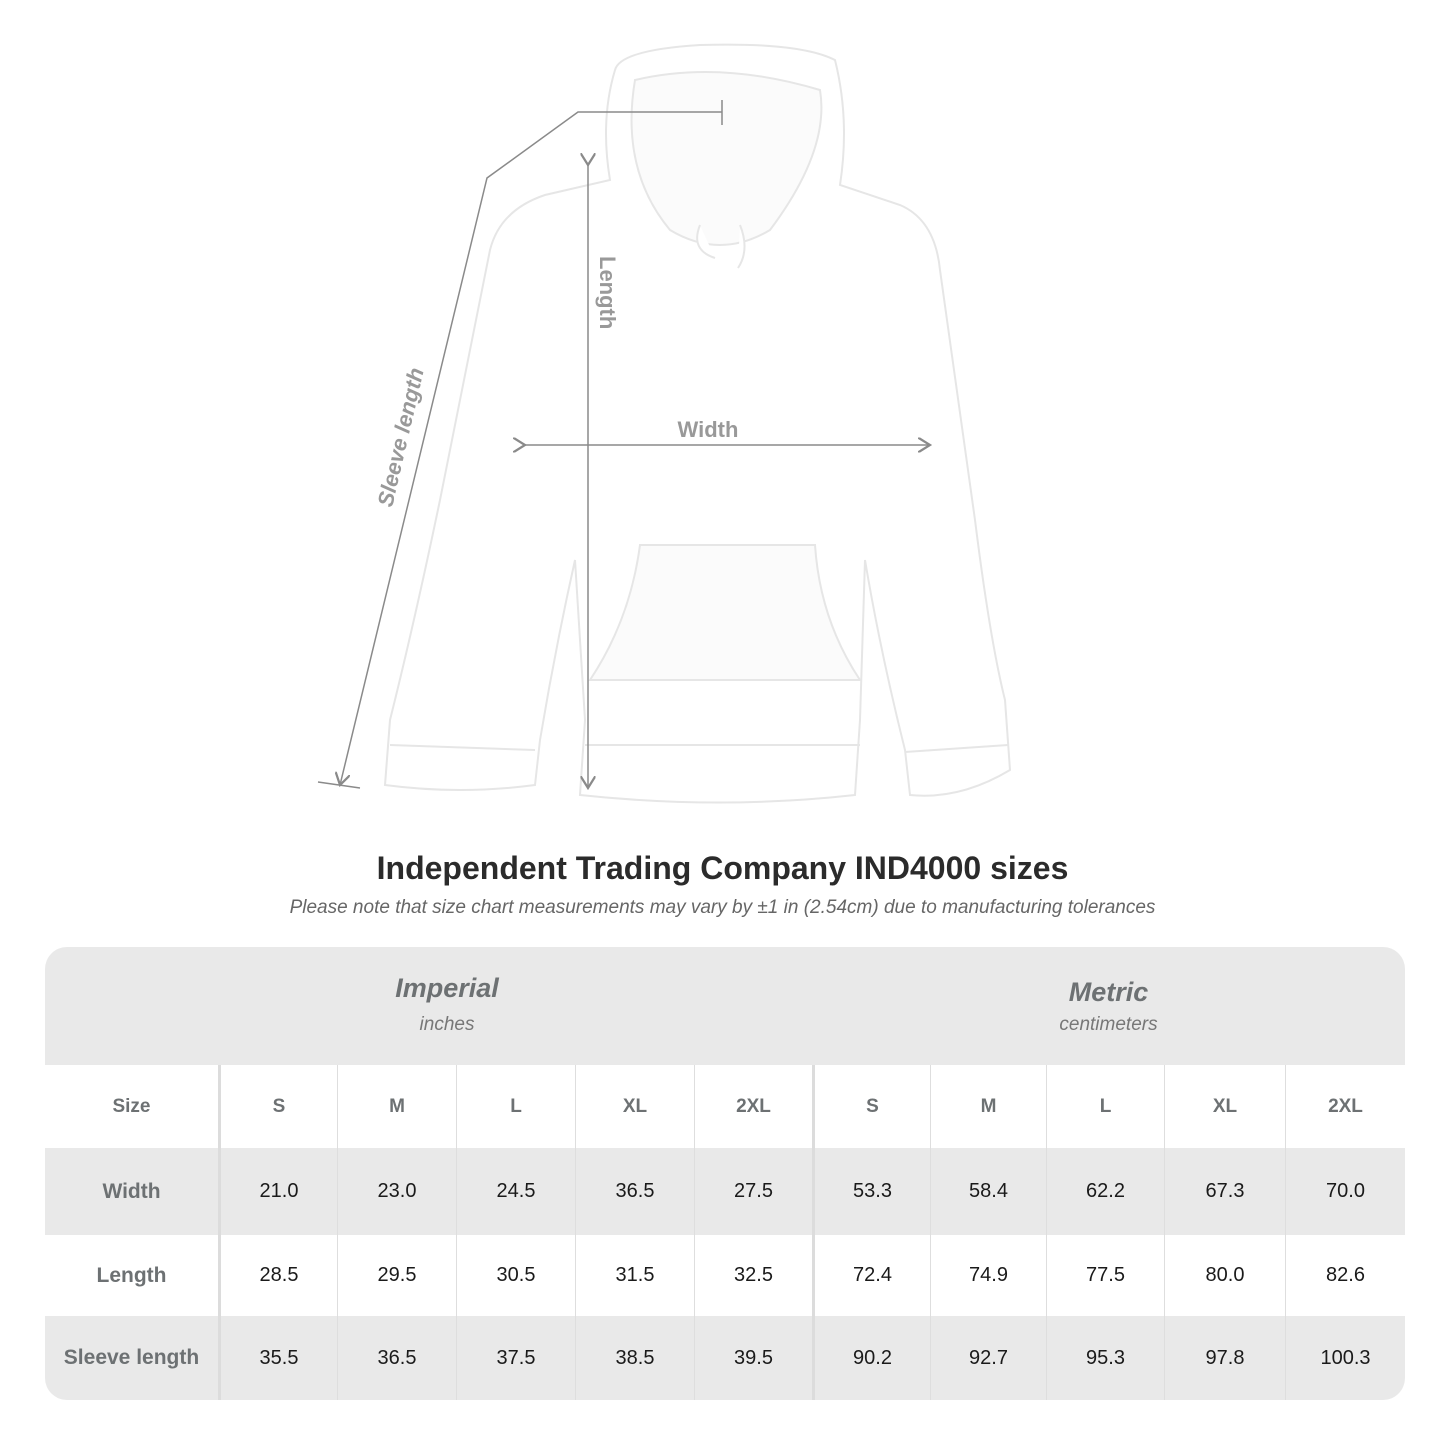  I want to click on table-header: Imperial inches Metric centimeters, so click(725, 1006).